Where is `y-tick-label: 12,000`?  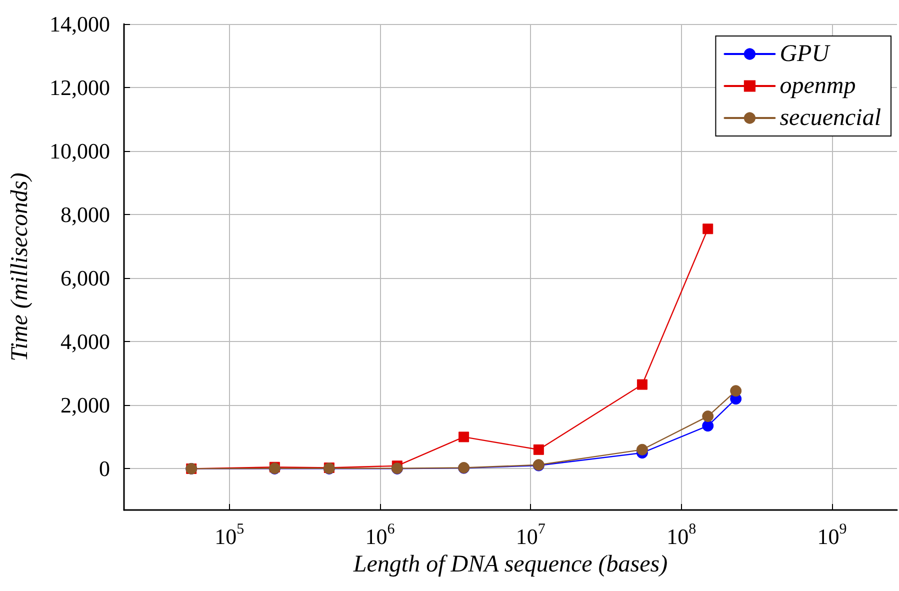
y-tick-label: 12,000 is located at coordinates (80, 87).